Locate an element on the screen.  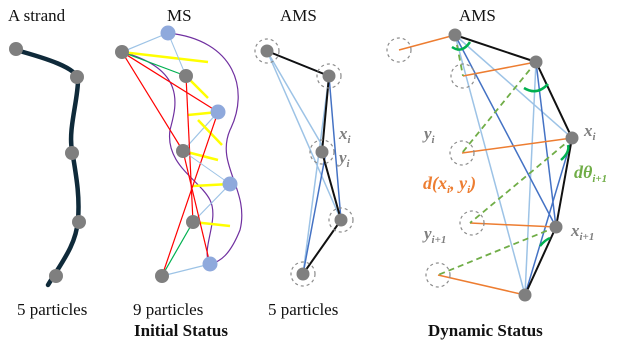
dyn-label-yi: yi is located at coordinates (429, 135).